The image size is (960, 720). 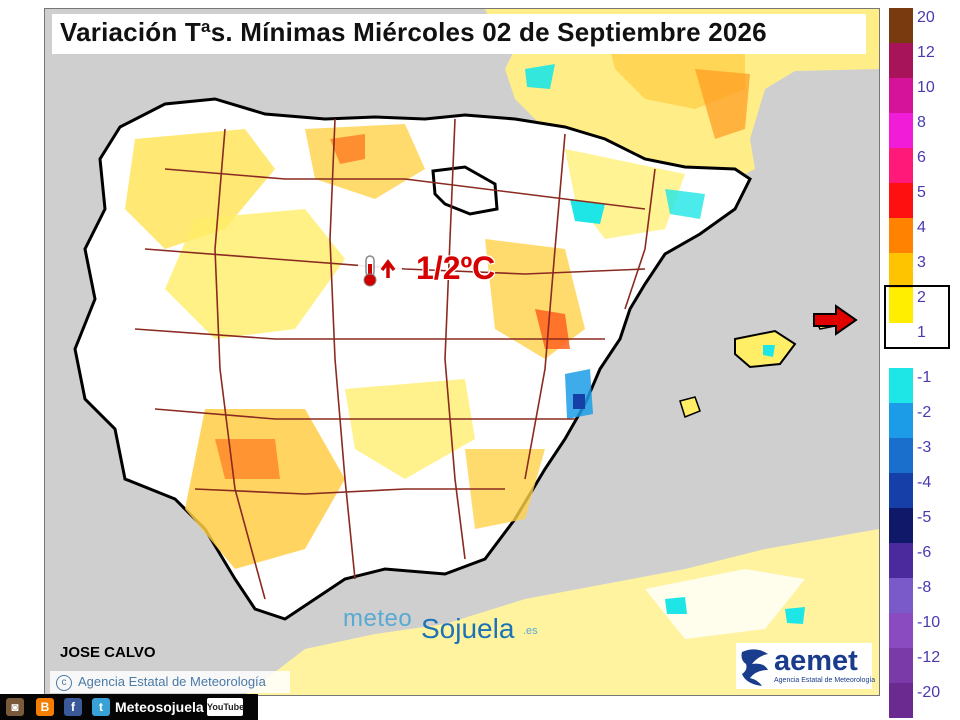 I want to click on legend-label-positive: 12, so click(x=926, y=52).